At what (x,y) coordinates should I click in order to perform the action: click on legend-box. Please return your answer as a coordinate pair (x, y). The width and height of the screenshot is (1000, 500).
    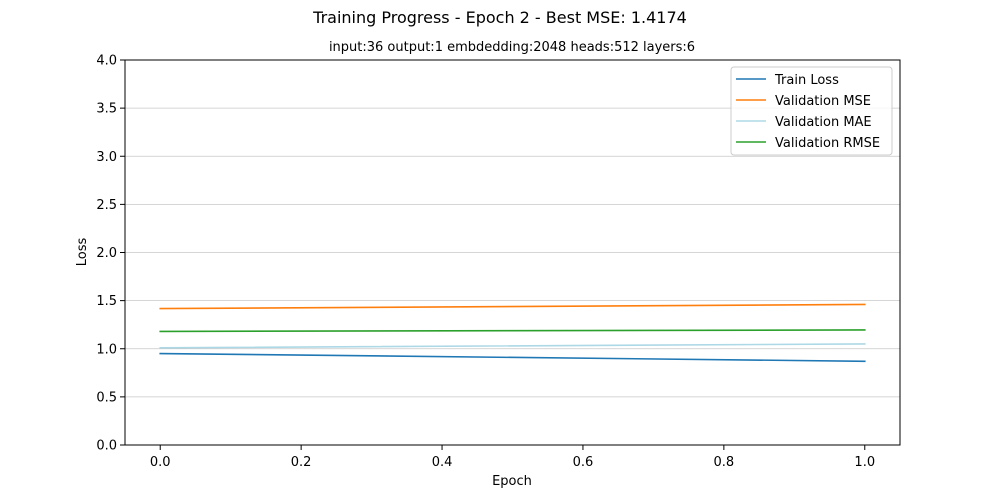
    Looking at the image, I should click on (811, 111).